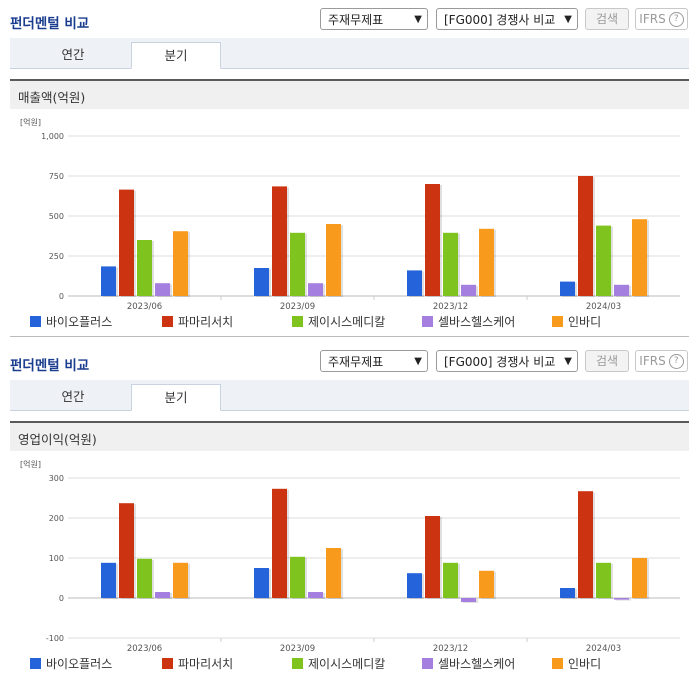 The height and width of the screenshot is (684, 696). I want to click on bar-shadow, so click(623, 600).